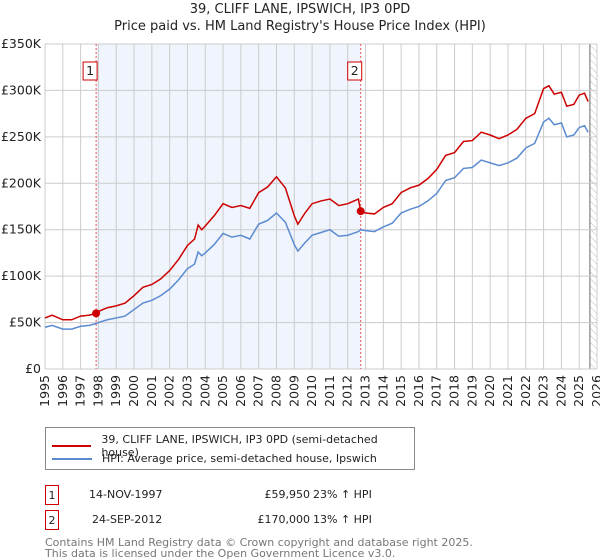 This screenshot has height=560, width=600. Describe the element at coordinates (21, 136) in the screenshot. I see `y-tick-label: £250K` at that location.